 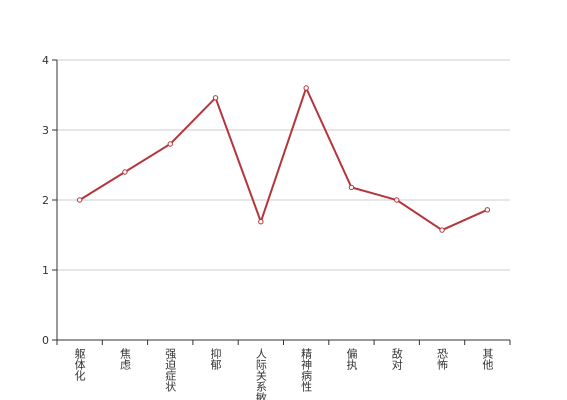 I want to click on x-tick-label: 偏执, so click(x=351, y=359).